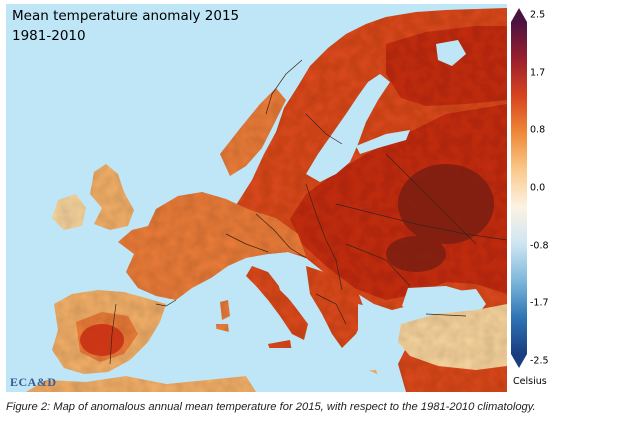 The height and width of the screenshot is (426, 625). I want to click on hotspot-spain, so click(102, 340).